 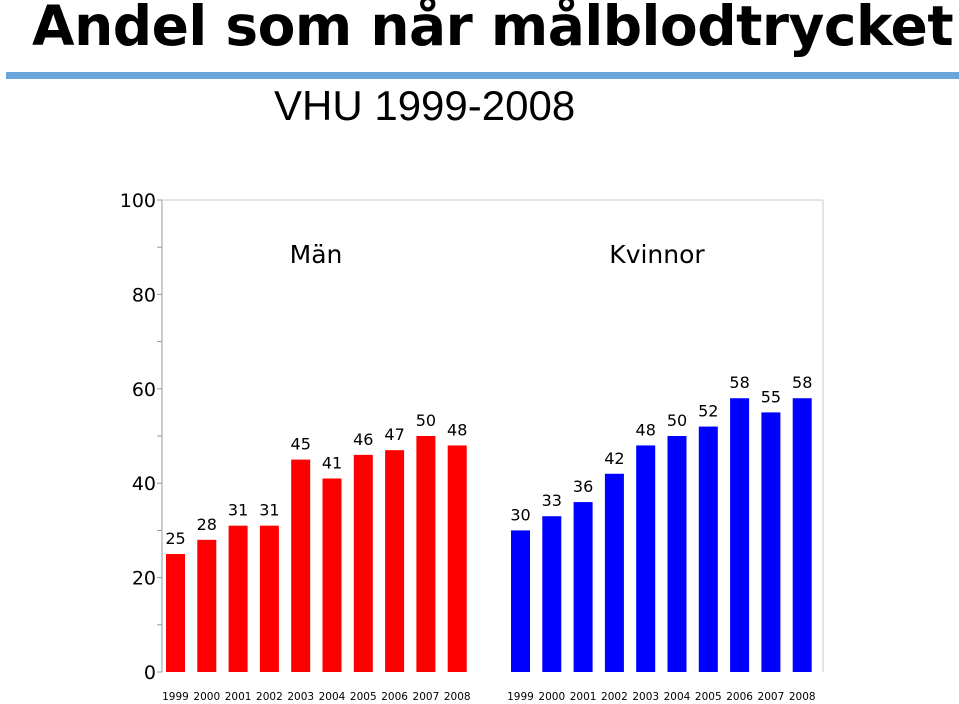 I want to click on data-label-women: 48, so click(x=646, y=429).